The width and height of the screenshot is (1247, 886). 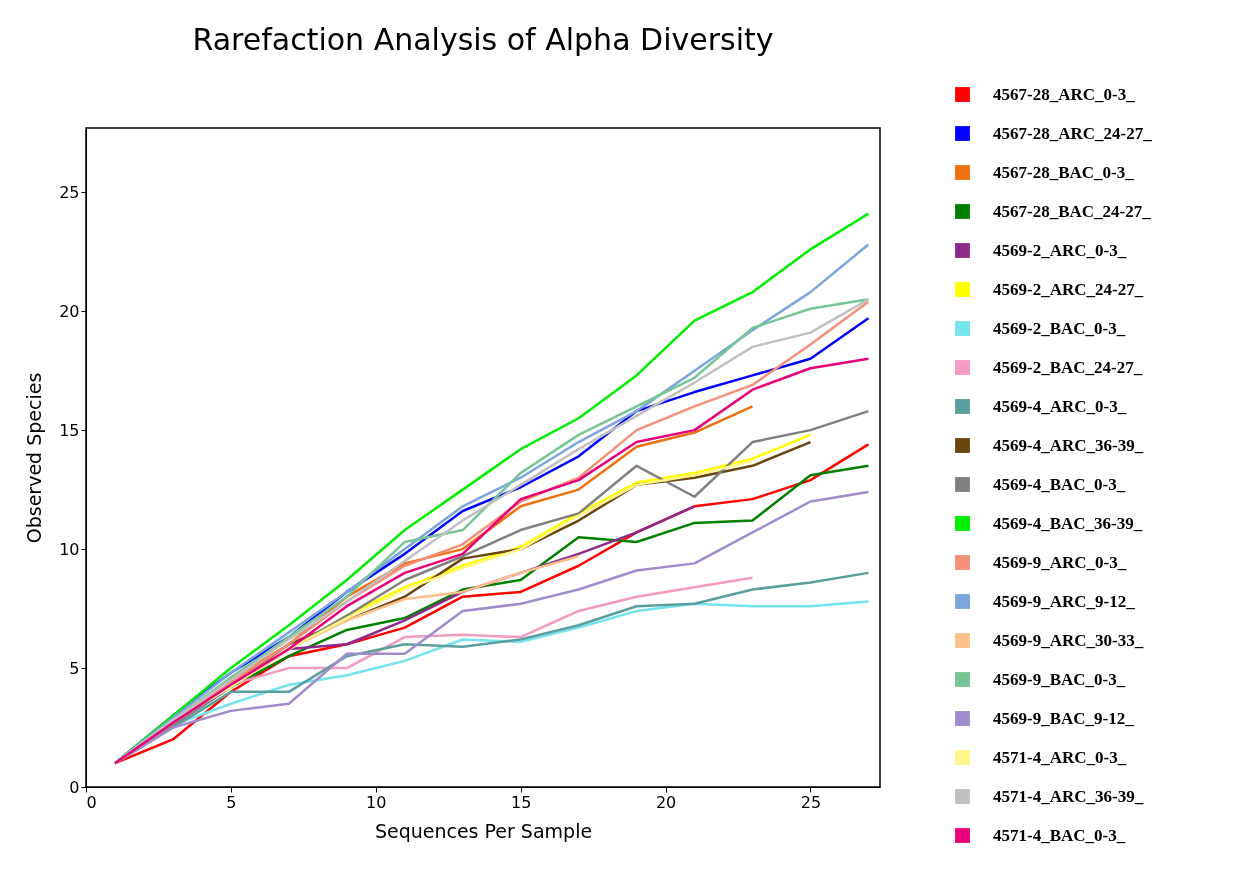 What do you see at coordinates (1059, 328) in the screenshot?
I see `legend-label: 4569-2_BAC_0-3_` at bounding box center [1059, 328].